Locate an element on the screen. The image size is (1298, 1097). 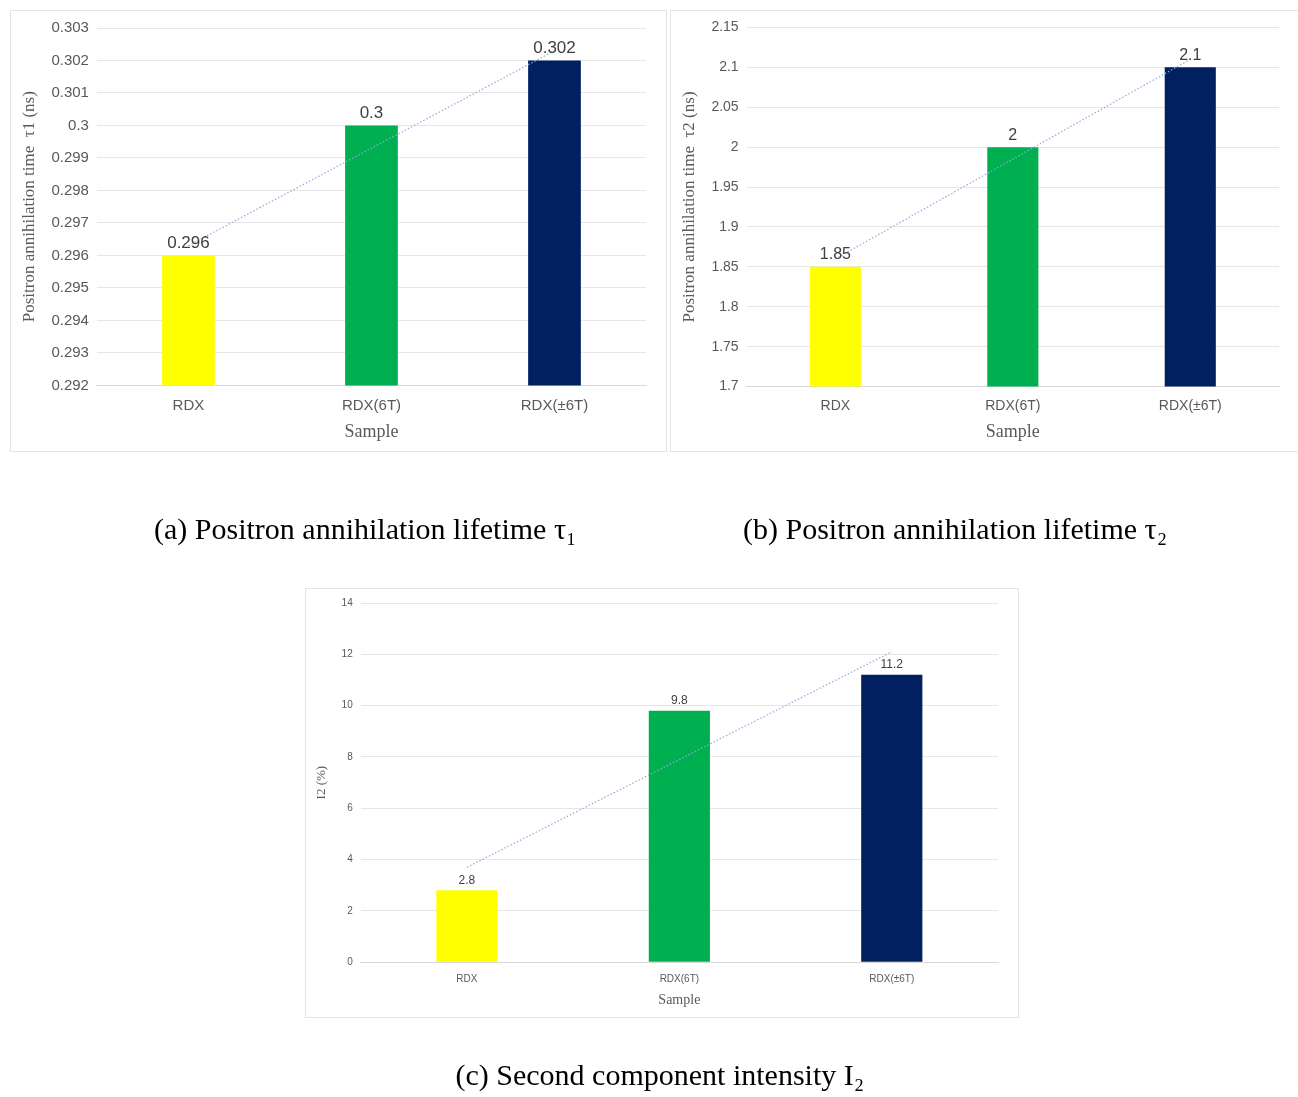
data-label: 2 is located at coordinates (1013, 134).